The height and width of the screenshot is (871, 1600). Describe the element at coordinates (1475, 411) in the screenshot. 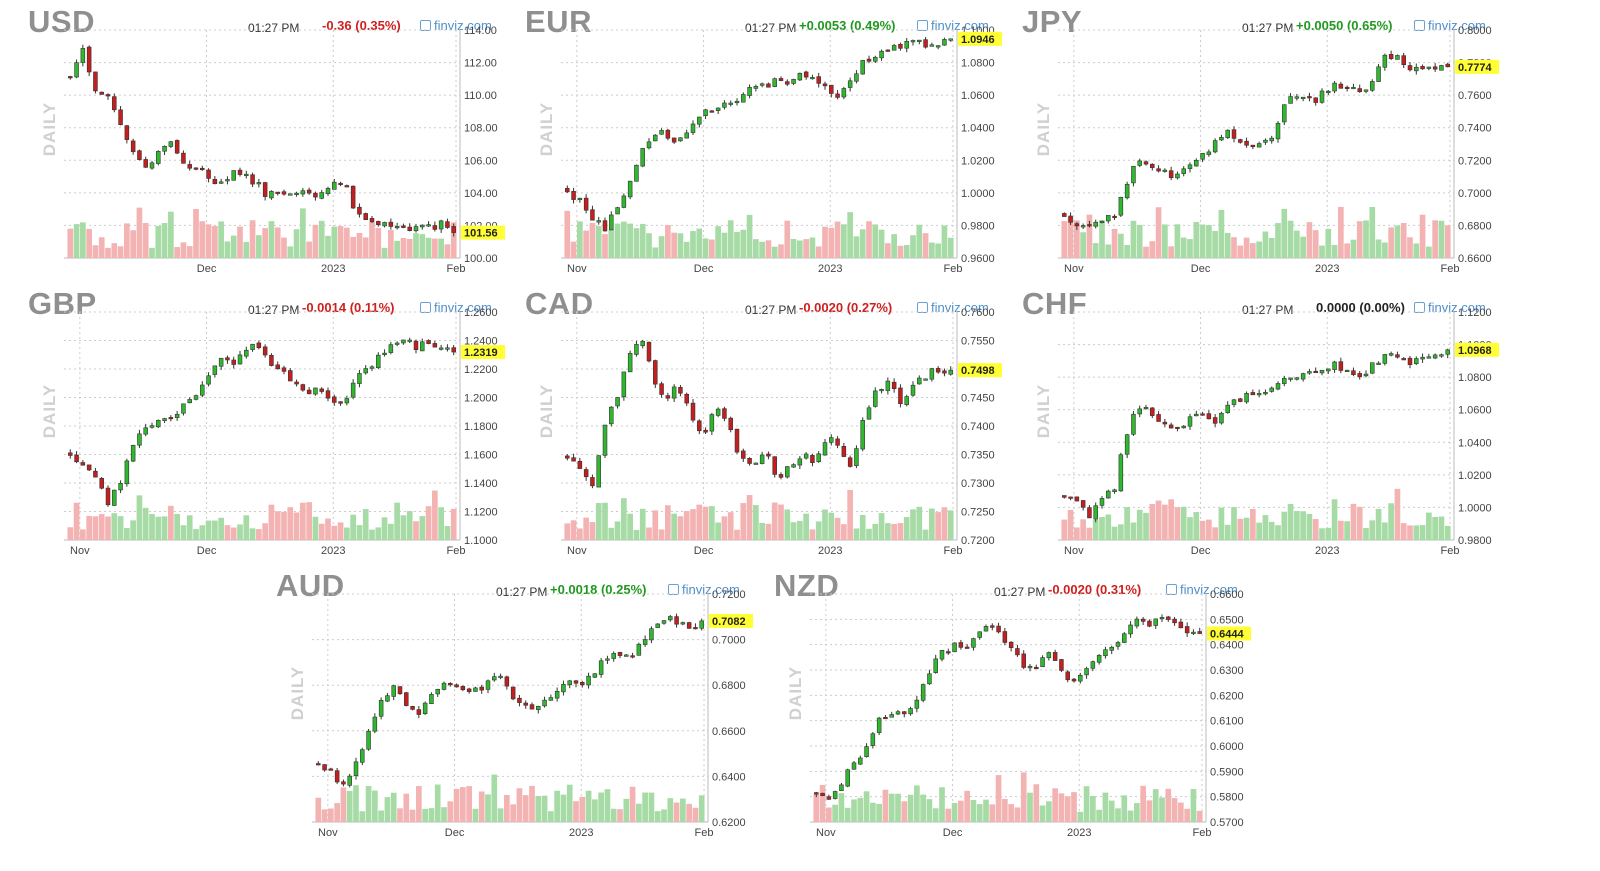

I see `y-tick-label: 1.0600` at that location.